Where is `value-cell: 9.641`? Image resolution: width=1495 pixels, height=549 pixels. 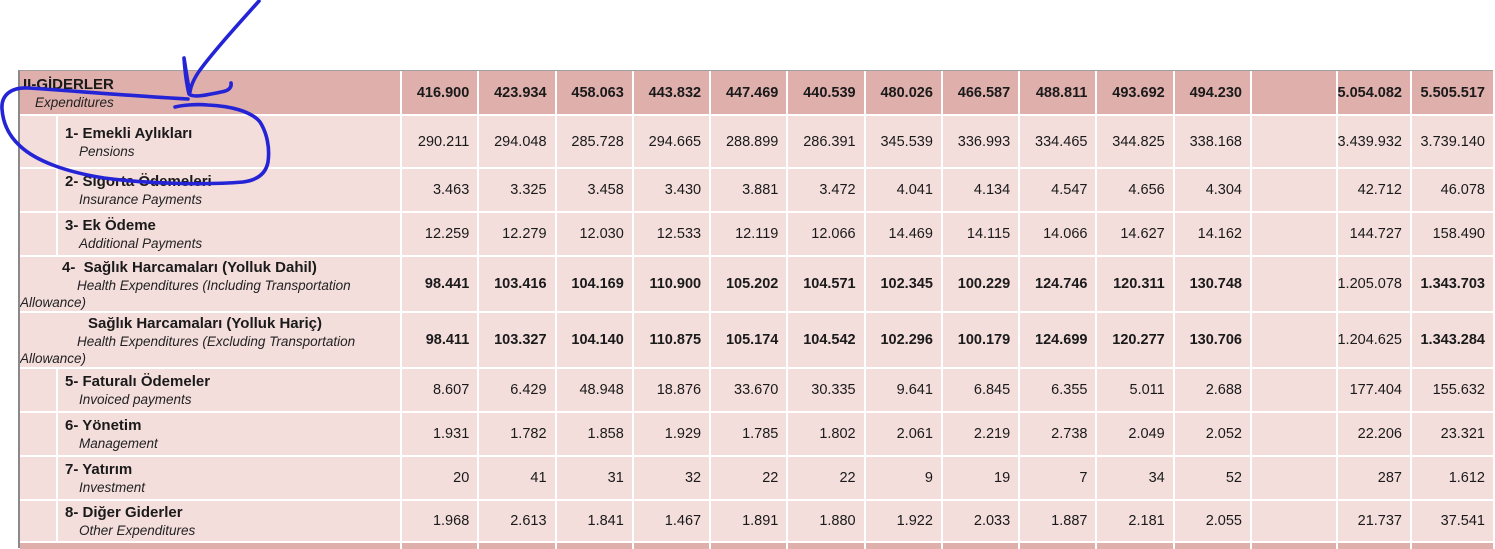 value-cell: 9.641 is located at coordinates (903, 390).